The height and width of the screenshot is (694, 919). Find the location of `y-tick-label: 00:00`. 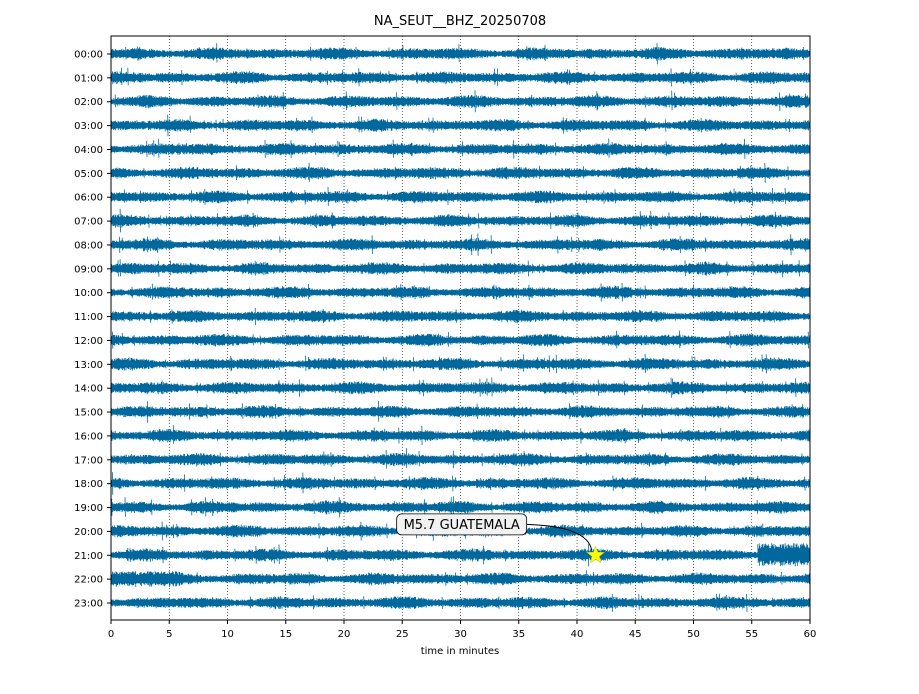

y-tick-label: 00:00 is located at coordinates (88, 55).